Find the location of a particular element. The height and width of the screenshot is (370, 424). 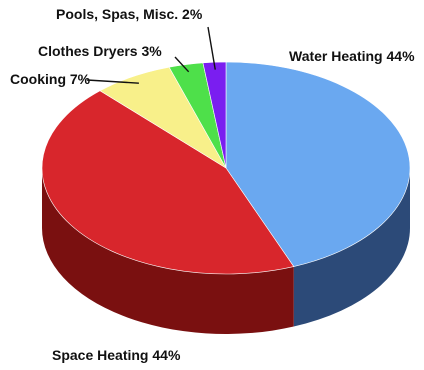

label-water-heating: Water Heating 44% is located at coordinates (352, 56).